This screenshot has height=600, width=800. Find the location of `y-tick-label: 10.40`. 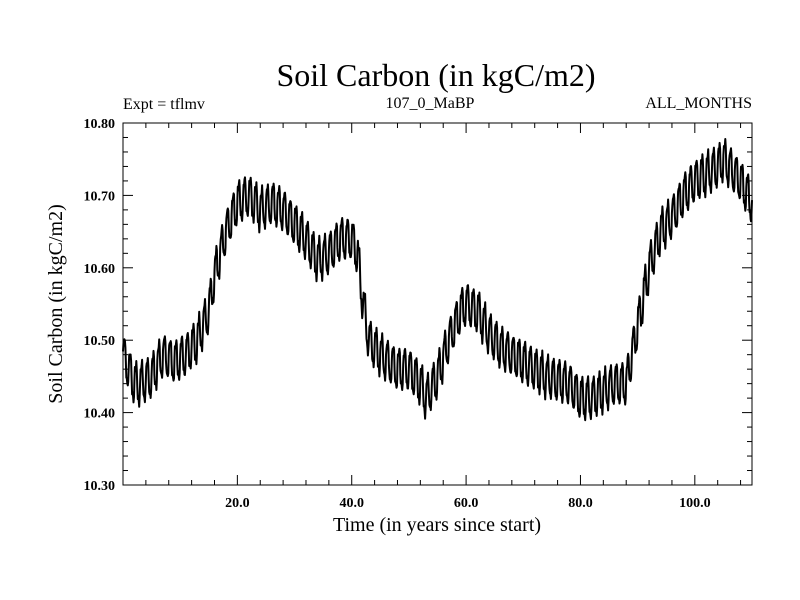

y-tick-label: 10.40 is located at coordinates (100, 414).